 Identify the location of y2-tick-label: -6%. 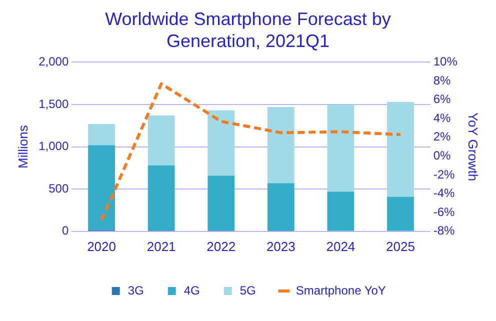
(444, 211).